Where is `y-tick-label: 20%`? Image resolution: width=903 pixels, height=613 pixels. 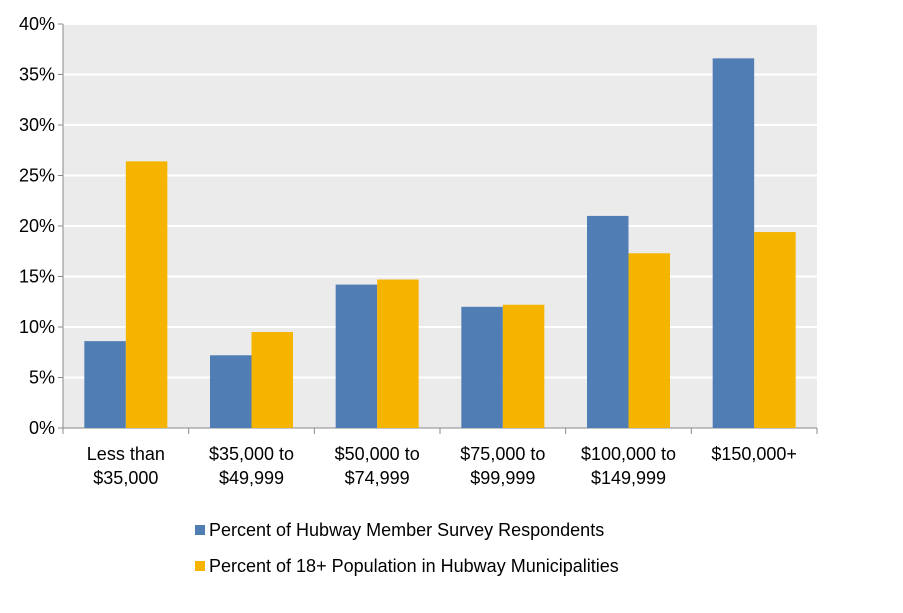
y-tick-label: 20% is located at coordinates (37, 226).